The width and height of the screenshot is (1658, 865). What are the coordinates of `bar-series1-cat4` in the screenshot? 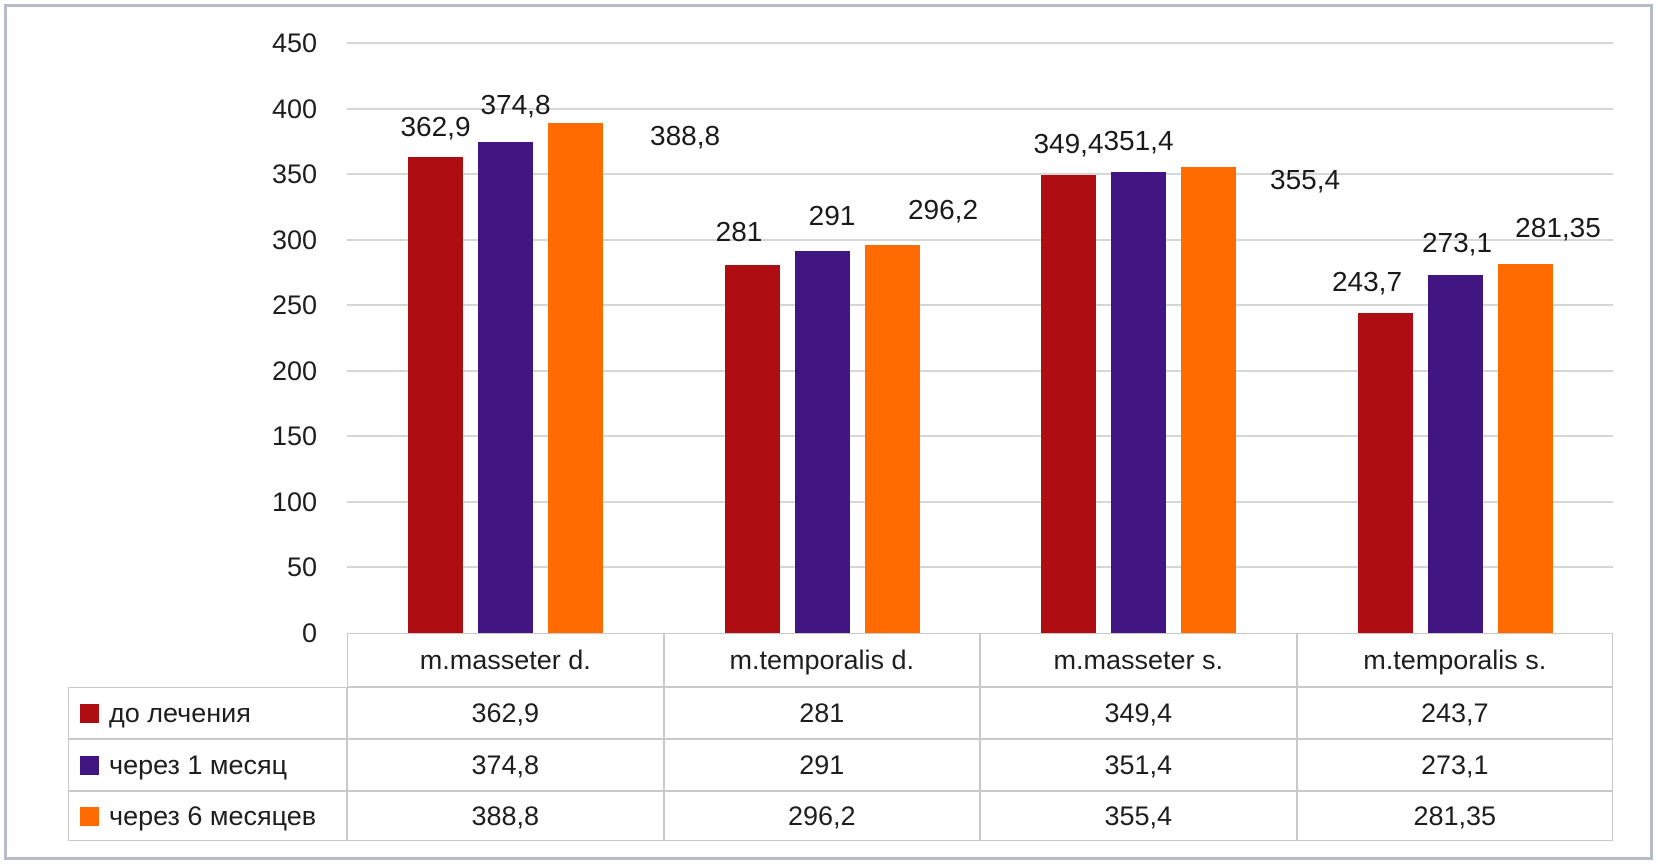 It's located at (1385, 473).